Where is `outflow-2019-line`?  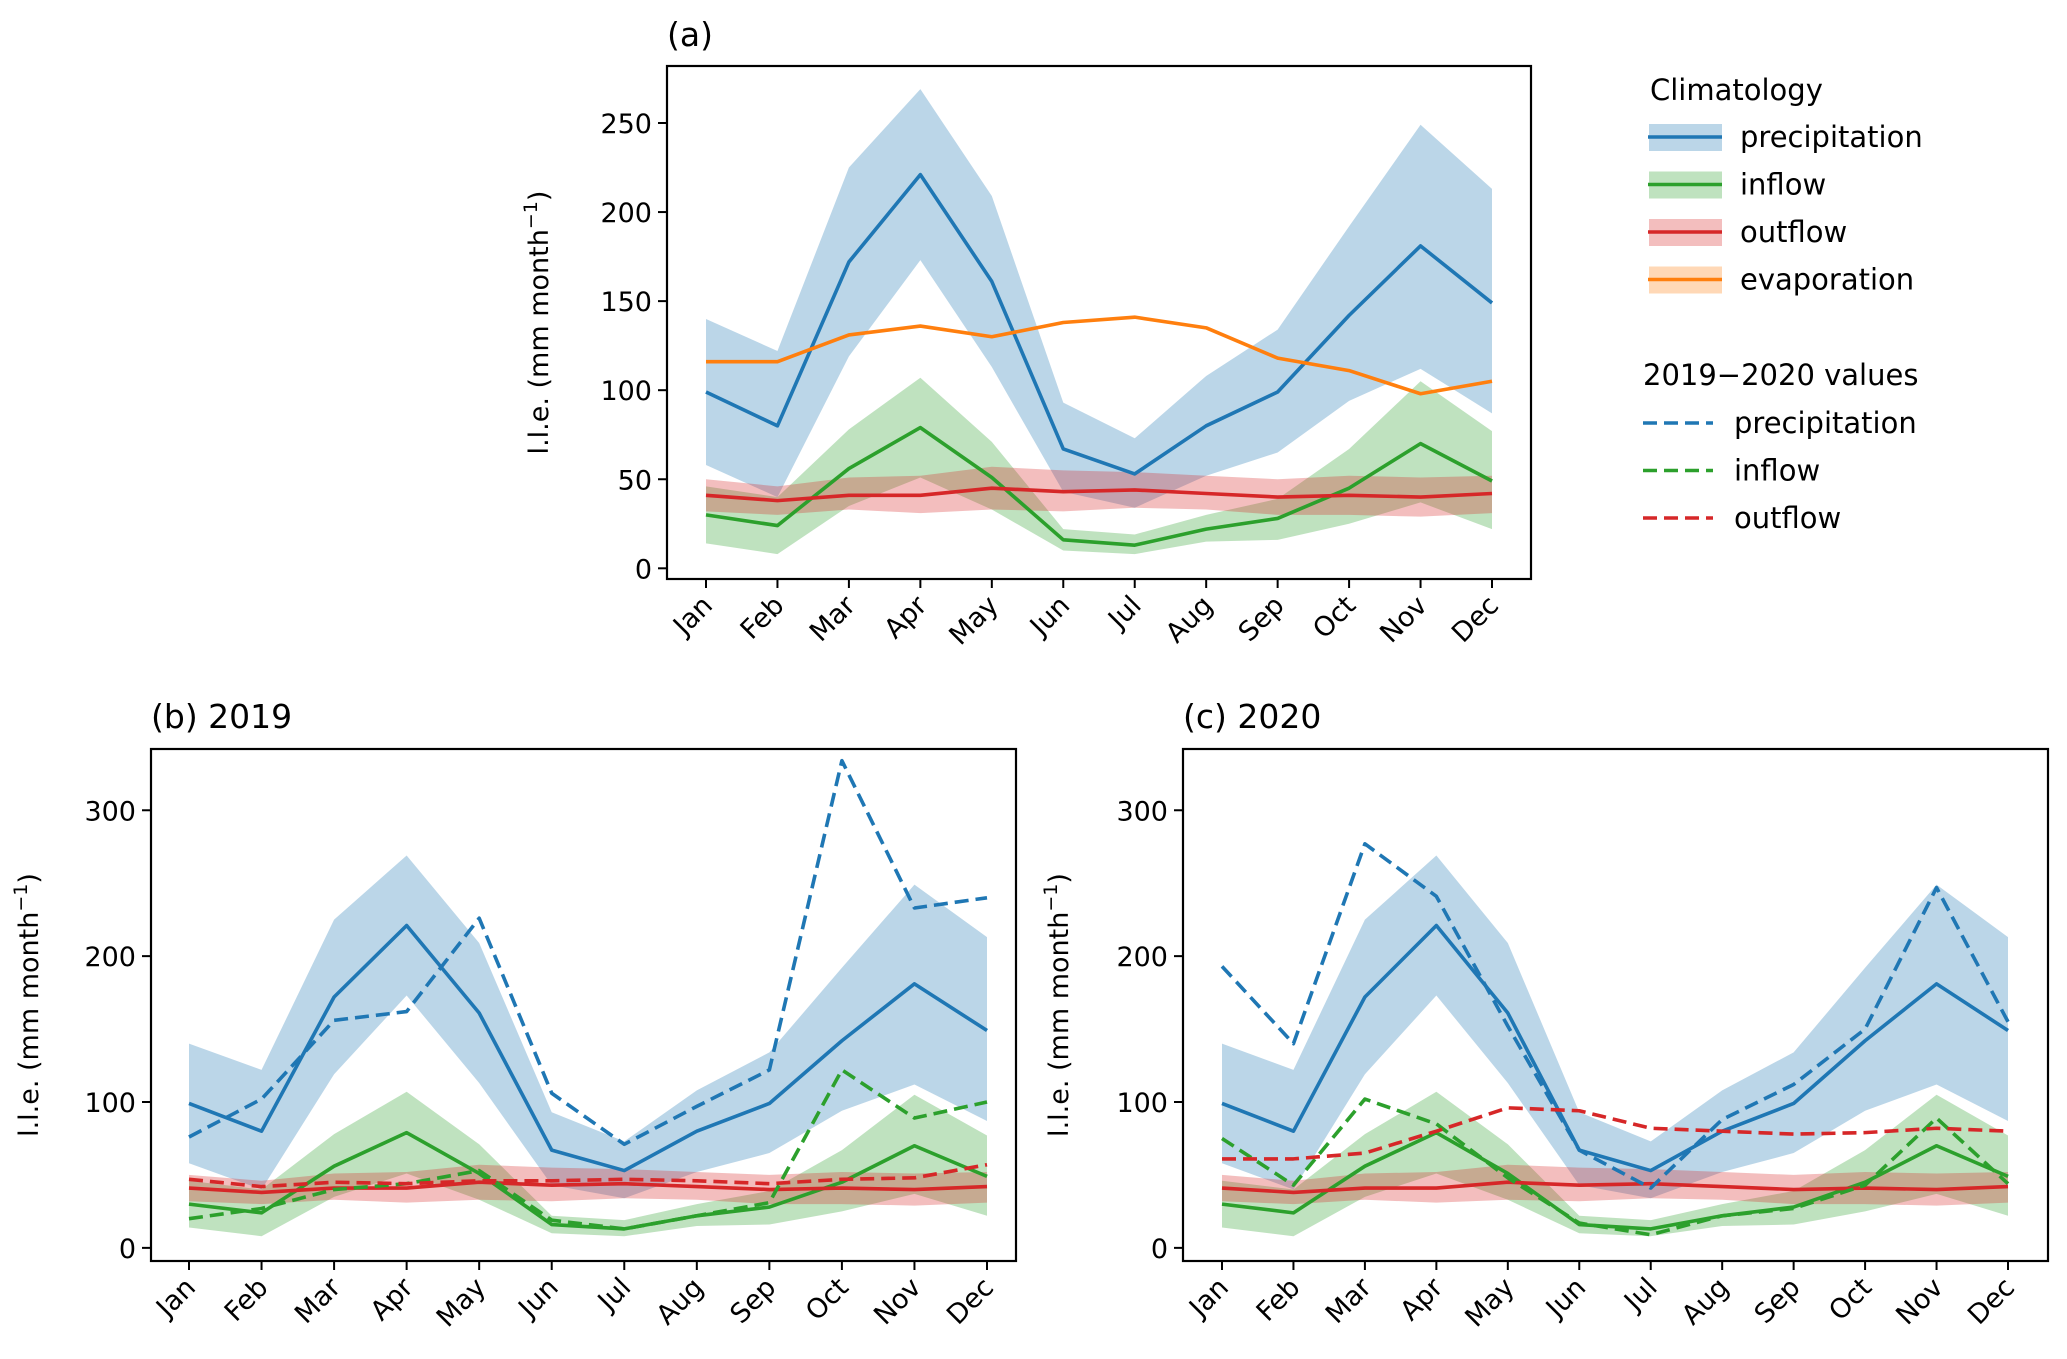
outflow-2019-line is located at coordinates (588, 1175).